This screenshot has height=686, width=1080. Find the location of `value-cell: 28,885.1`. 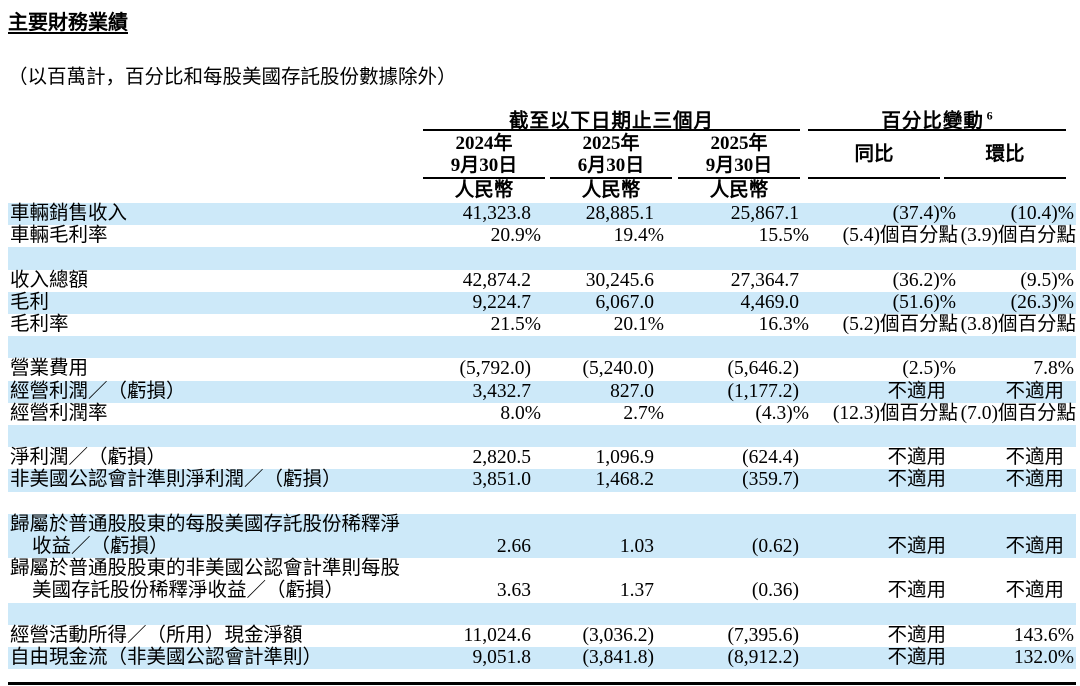

value-cell: 28,885.1 is located at coordinates (619, 213).